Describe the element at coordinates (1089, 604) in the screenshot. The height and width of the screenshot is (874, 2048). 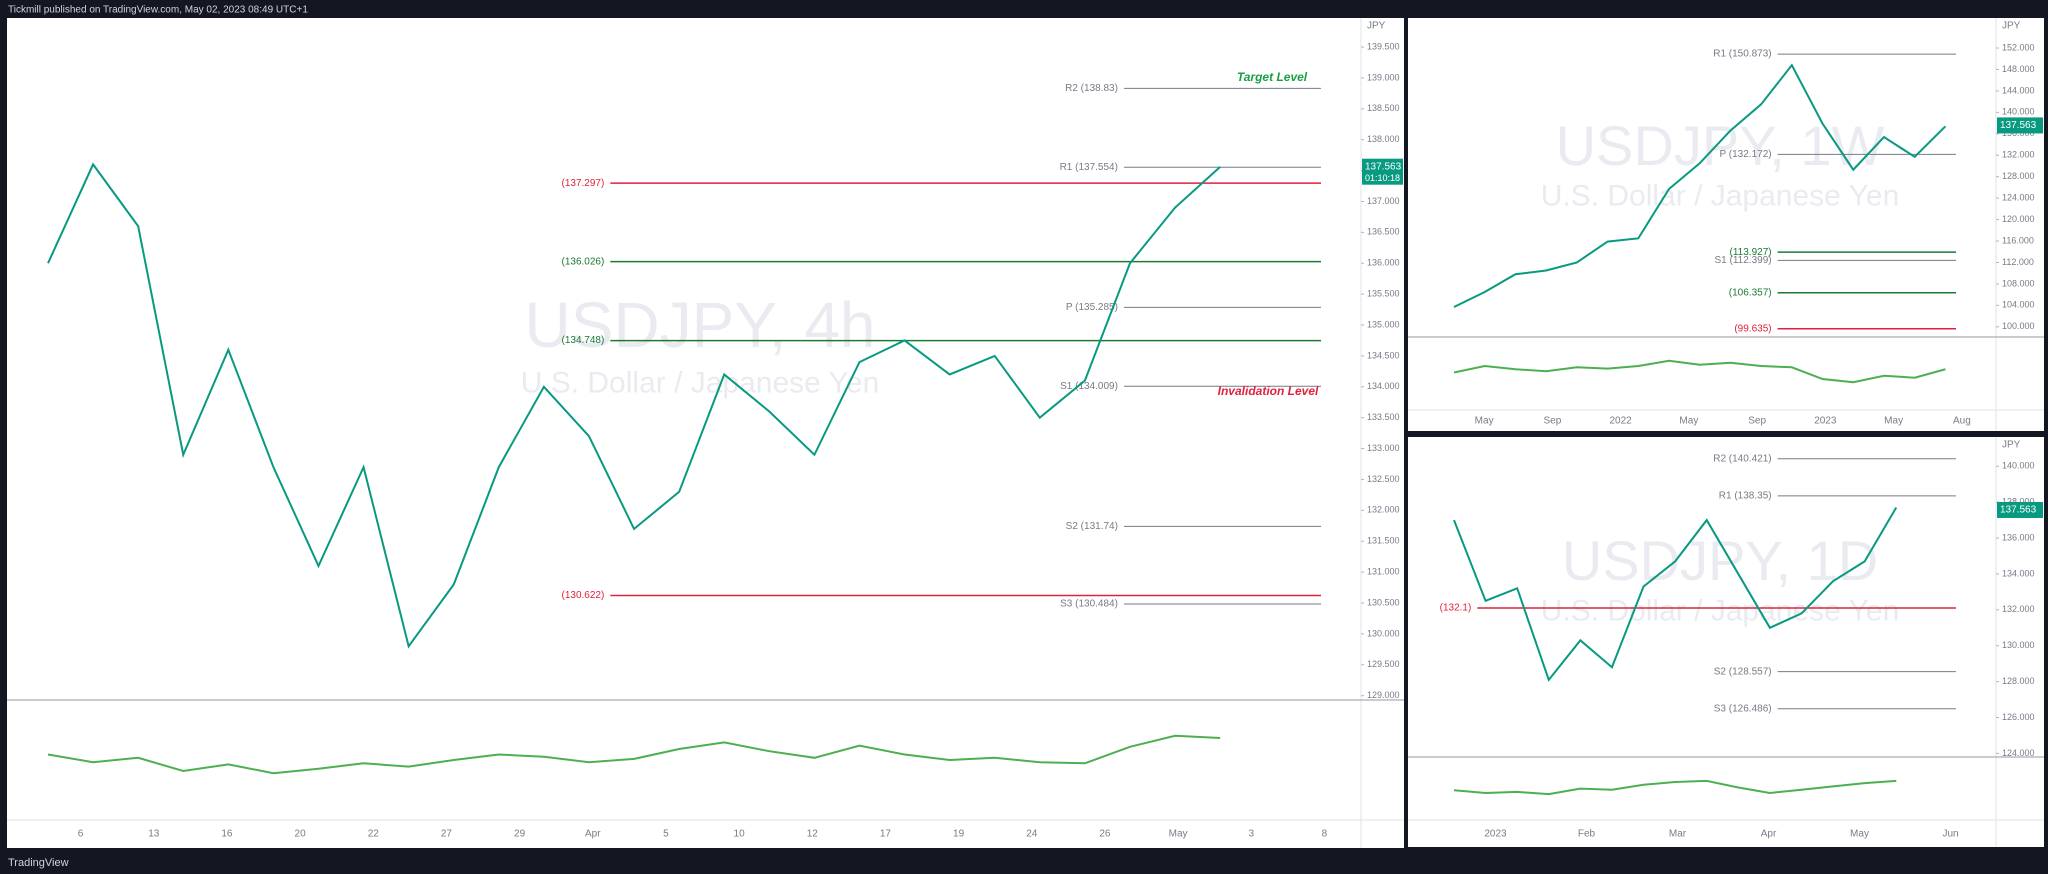
I see `level-label: S3 (130.484)` at that location.